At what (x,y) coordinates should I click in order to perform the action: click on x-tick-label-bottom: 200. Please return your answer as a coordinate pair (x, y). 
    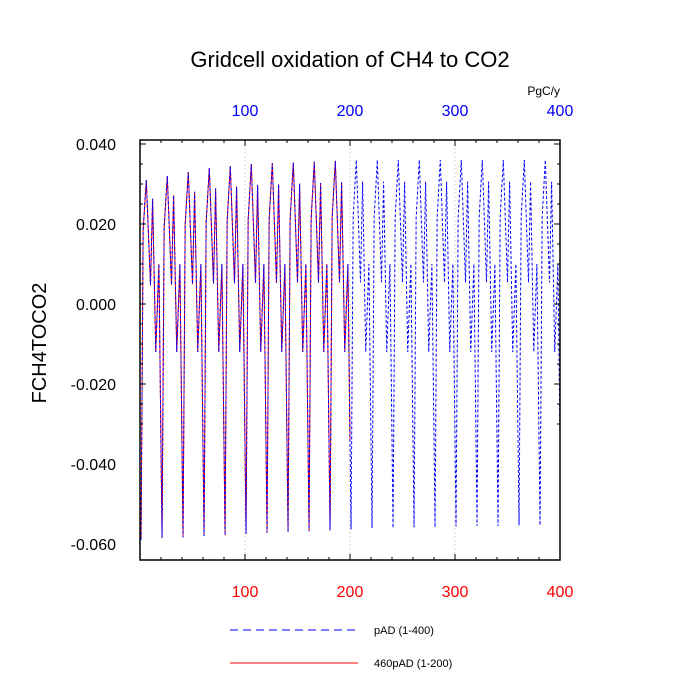
    Looking at the image, I should click on (350, 592).